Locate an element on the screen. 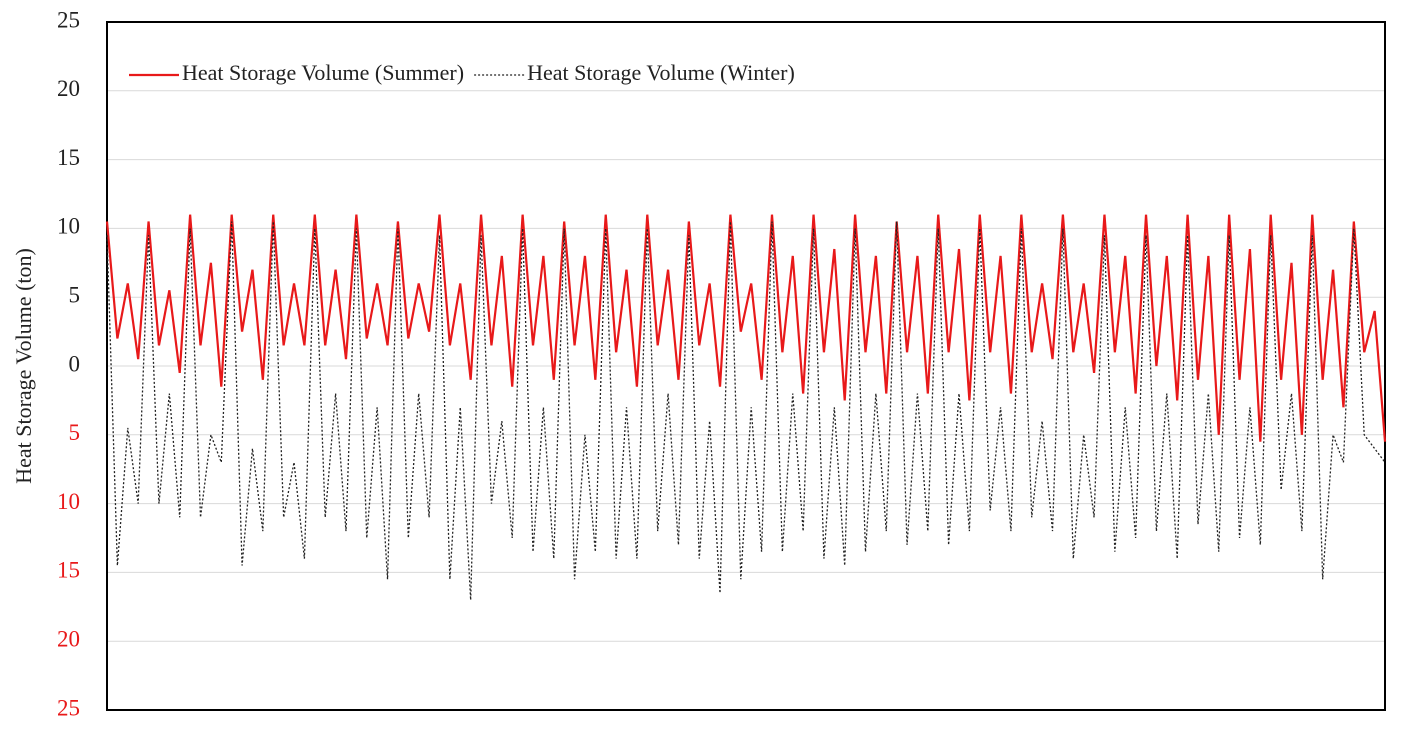 The image size is (1402, 735). y-tick-label: 0 is located at coordinates (75, 363).